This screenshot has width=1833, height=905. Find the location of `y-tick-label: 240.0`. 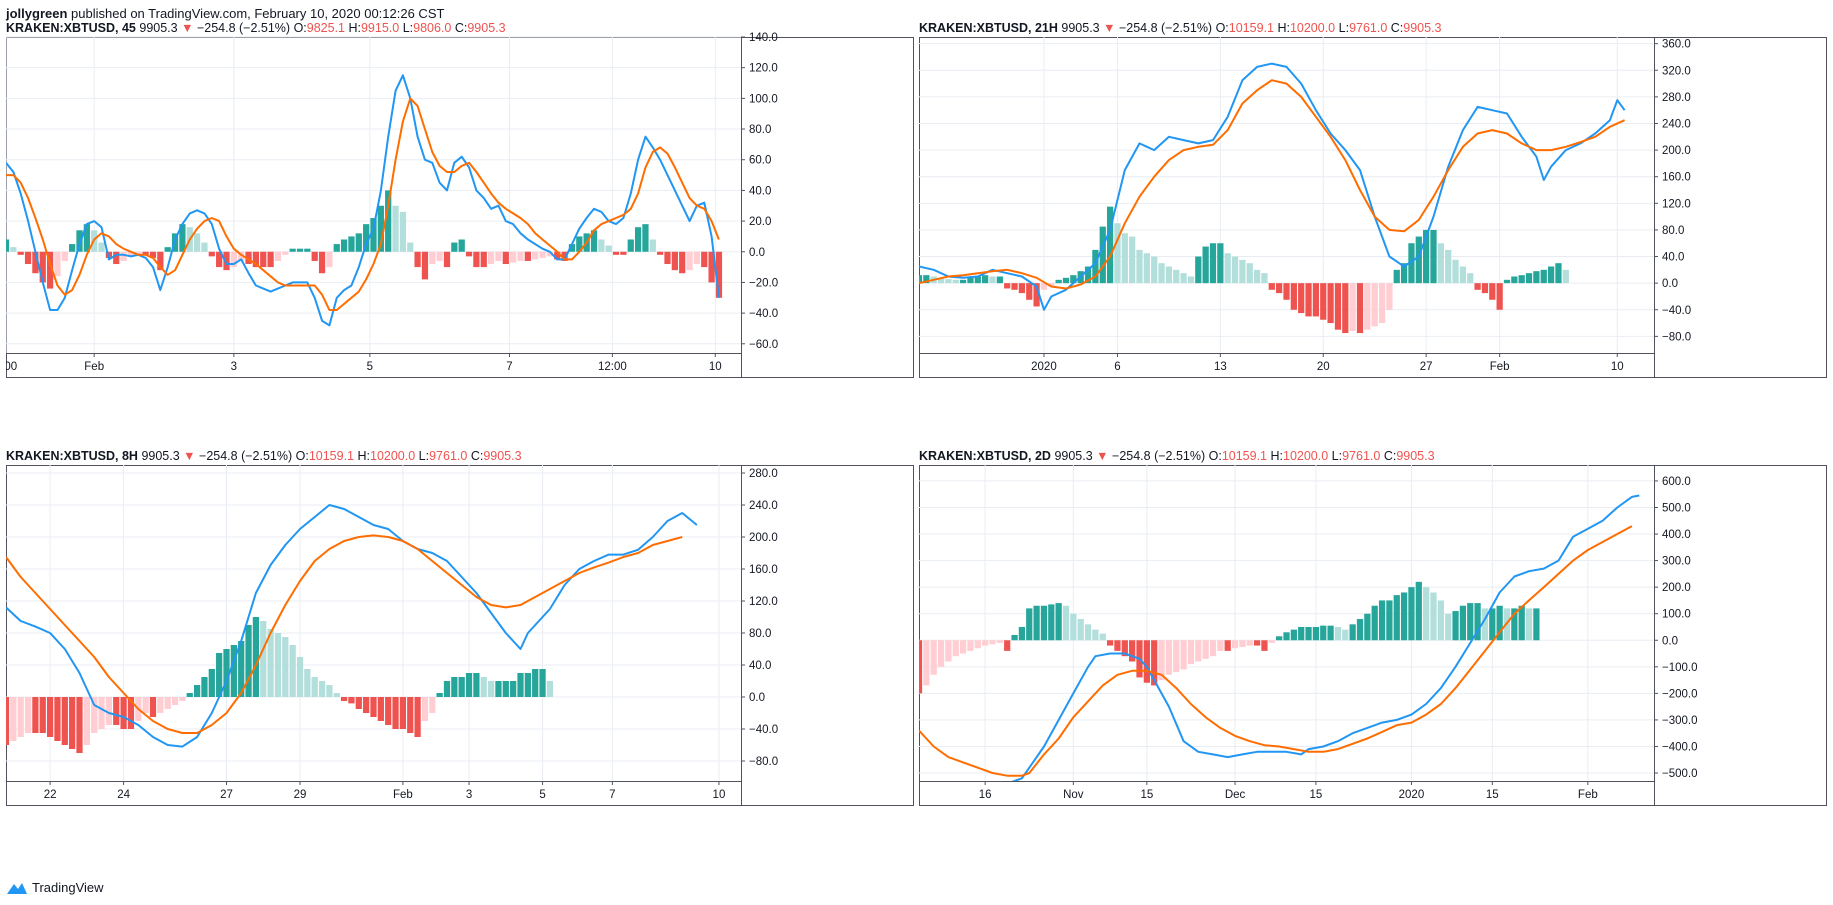

y-tick-label: 240.0 is located at coordinates (1676, 124).